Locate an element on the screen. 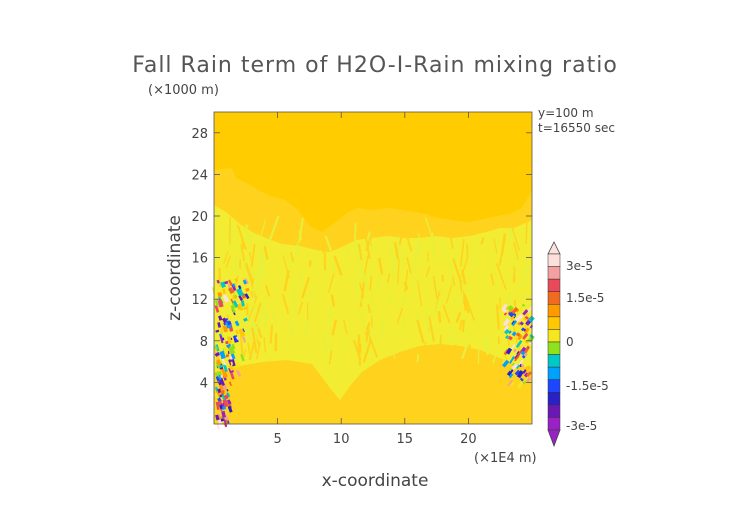 The image size is (752, 532). y-tick-label: 8 is located at coordinates (204, 342).